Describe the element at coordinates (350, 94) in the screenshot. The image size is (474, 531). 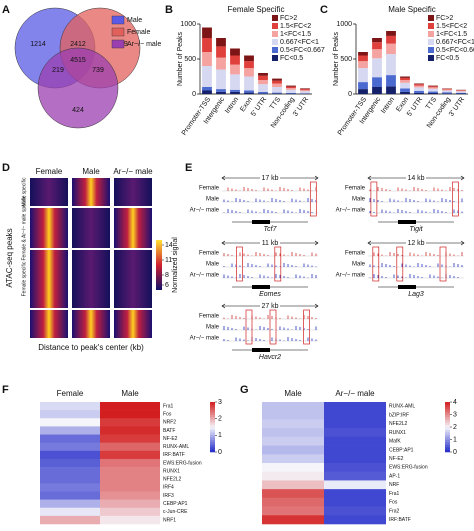
I see `y-tick-label: 0` at that location.